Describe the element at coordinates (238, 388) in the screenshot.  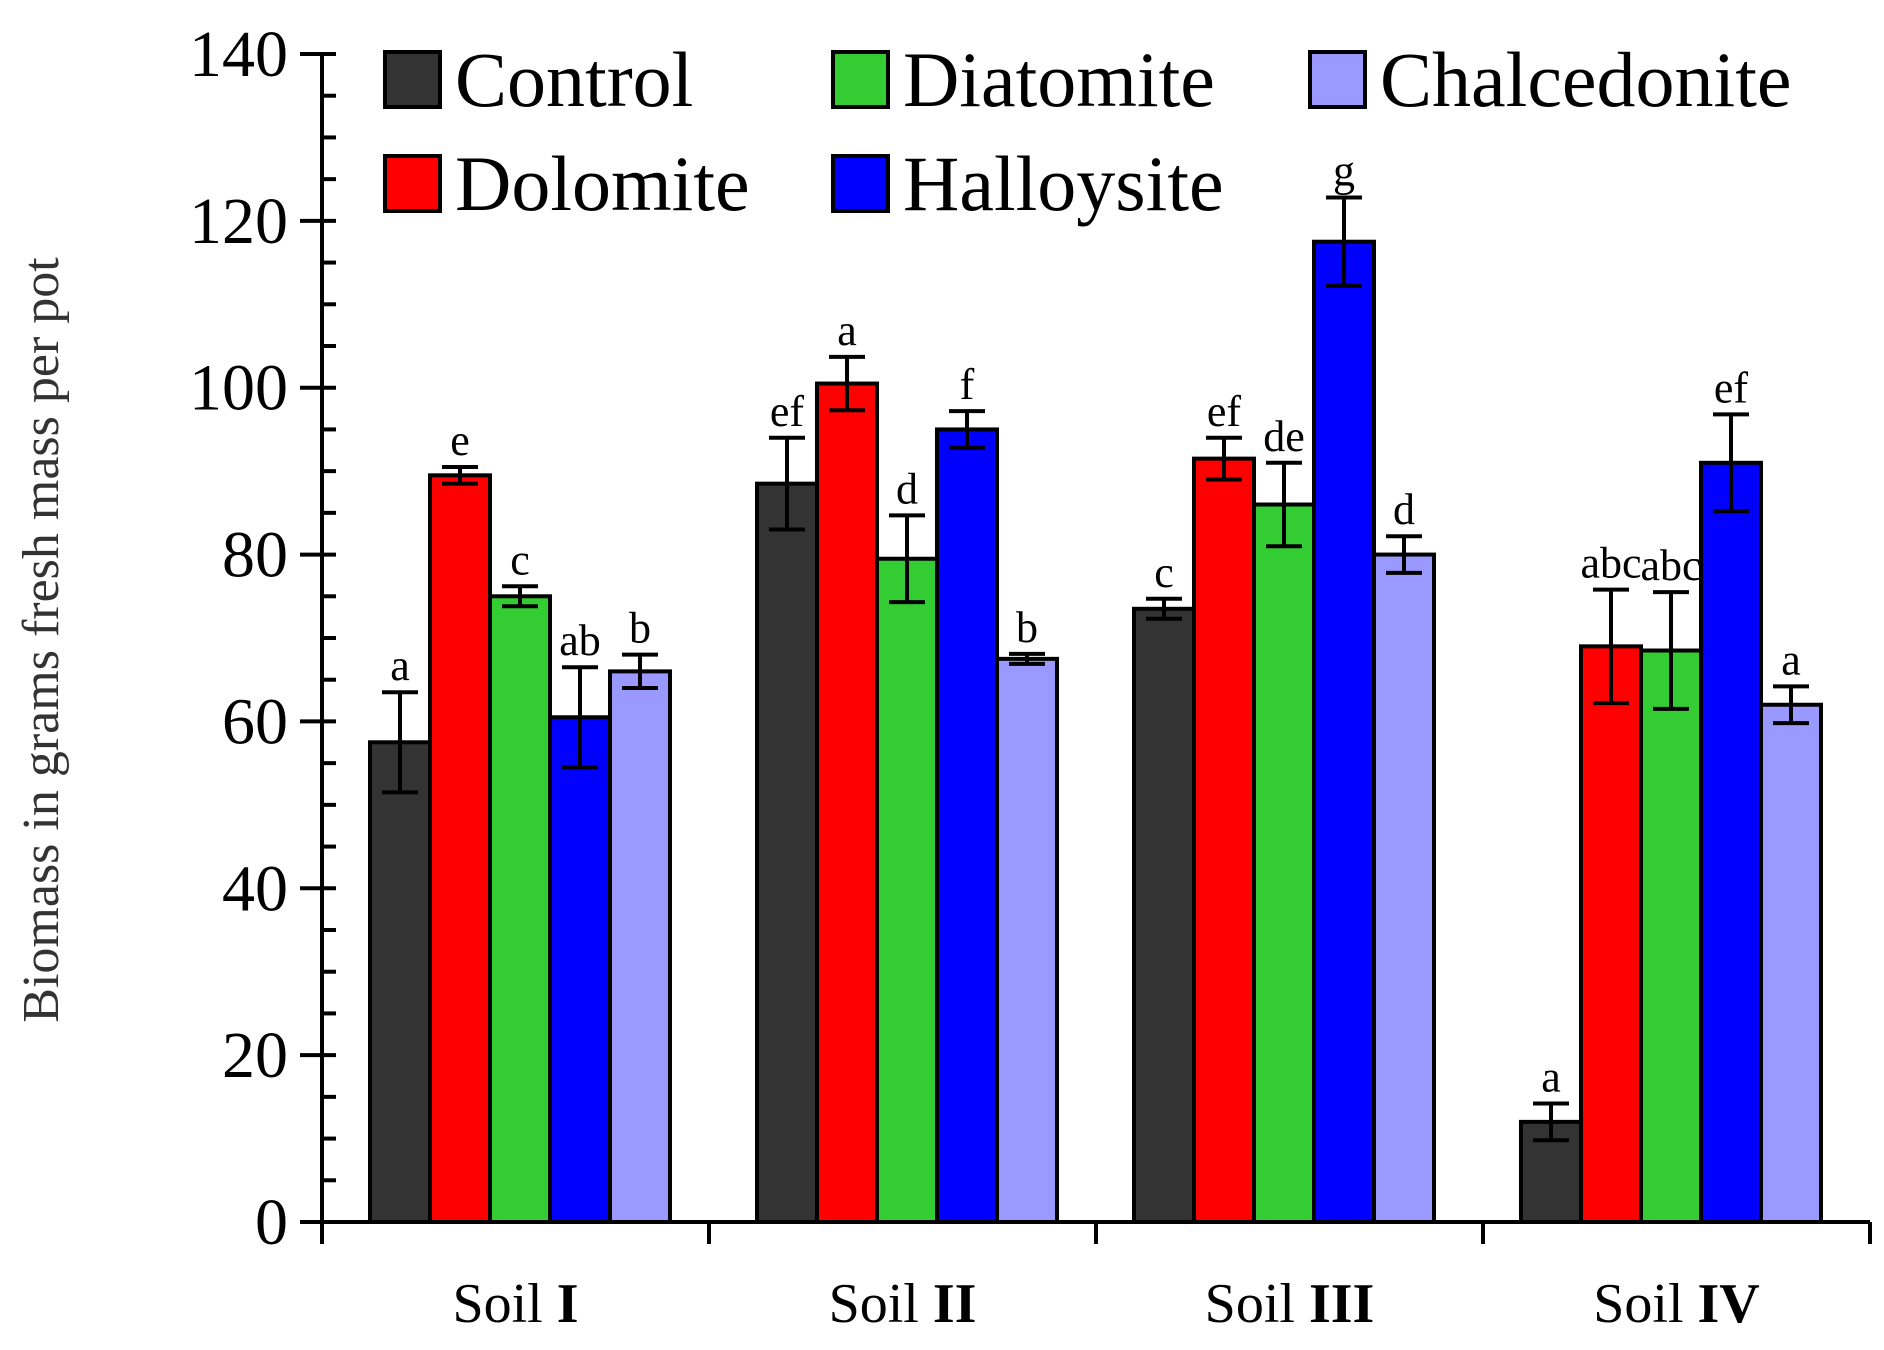
I see `y-tick-label: 100` at that location.